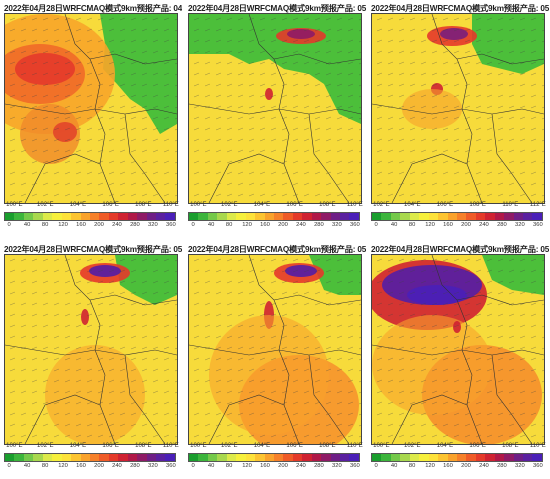  What do you see at coordinates (458, 207) in the screenshot?
I see `longitude-axis: 102°E 104°E 106°E 108°E 110°E 112°E` at bounding box center [458, 207].